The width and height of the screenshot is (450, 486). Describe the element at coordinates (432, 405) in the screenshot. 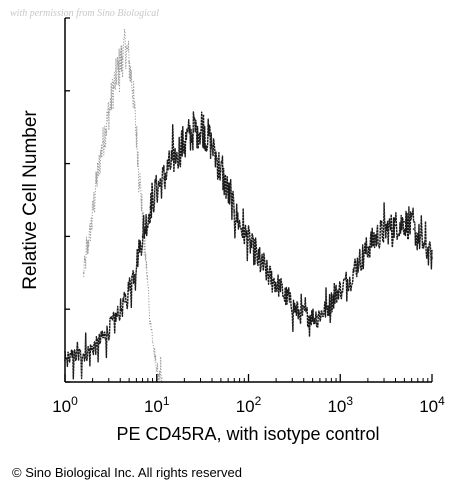

I see `x-tick-label: 10⁴` at that location.